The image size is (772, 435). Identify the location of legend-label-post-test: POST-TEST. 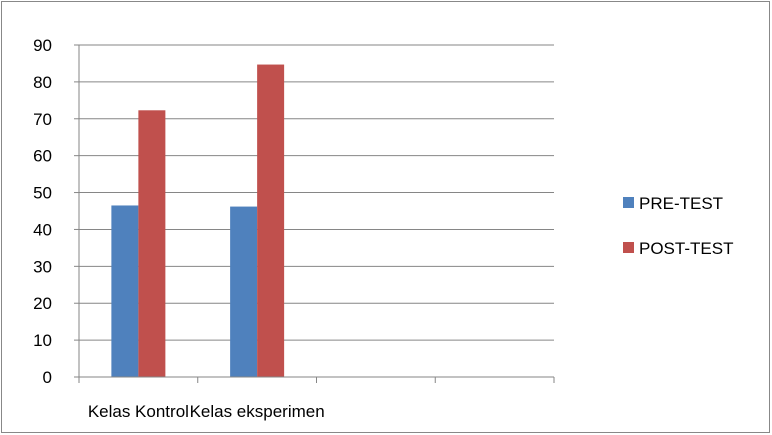
(686, 248).